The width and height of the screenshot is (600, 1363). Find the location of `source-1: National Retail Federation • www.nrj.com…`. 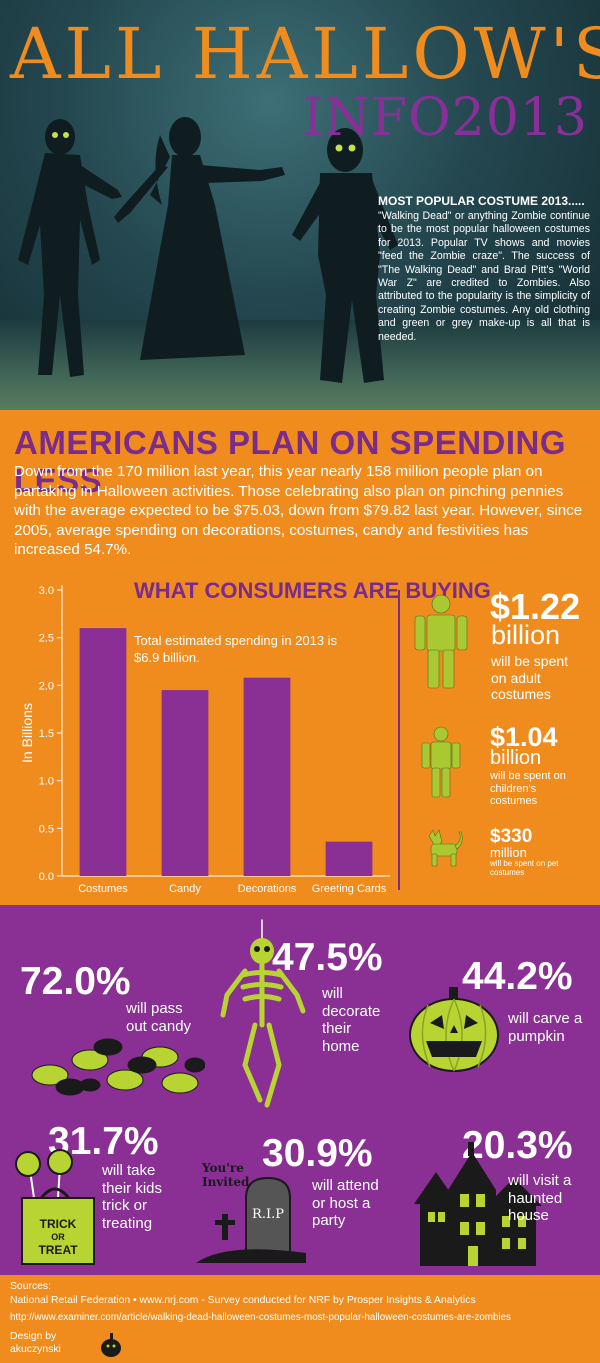

source-1: National Retail Federation • www.nrj.com… is located at coordinates (243, 1300).